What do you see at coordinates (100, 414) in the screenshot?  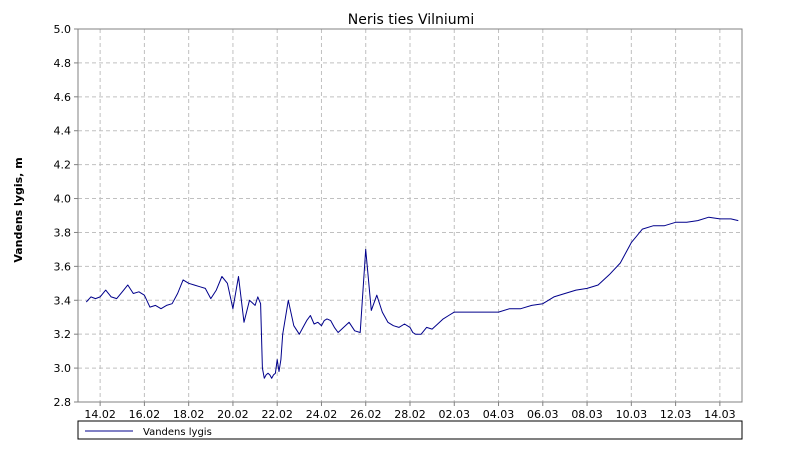 I see `x-tick-label: 14.02` at bounding box center [100, 414].